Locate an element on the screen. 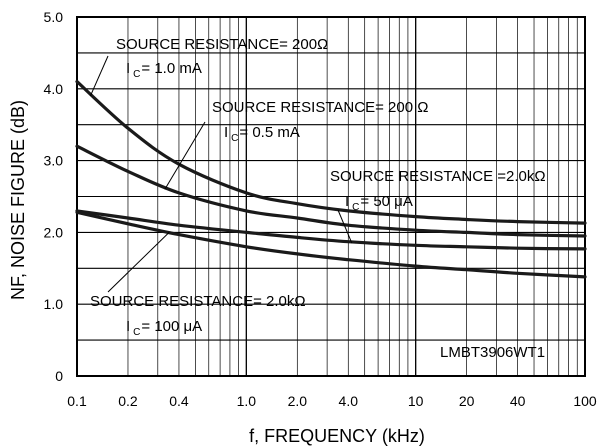 This screenshot has height=448, width=602. annotation-1-resistance: SOURCE RESISTANCE= 200Ω is located at coordinates (222, 44).